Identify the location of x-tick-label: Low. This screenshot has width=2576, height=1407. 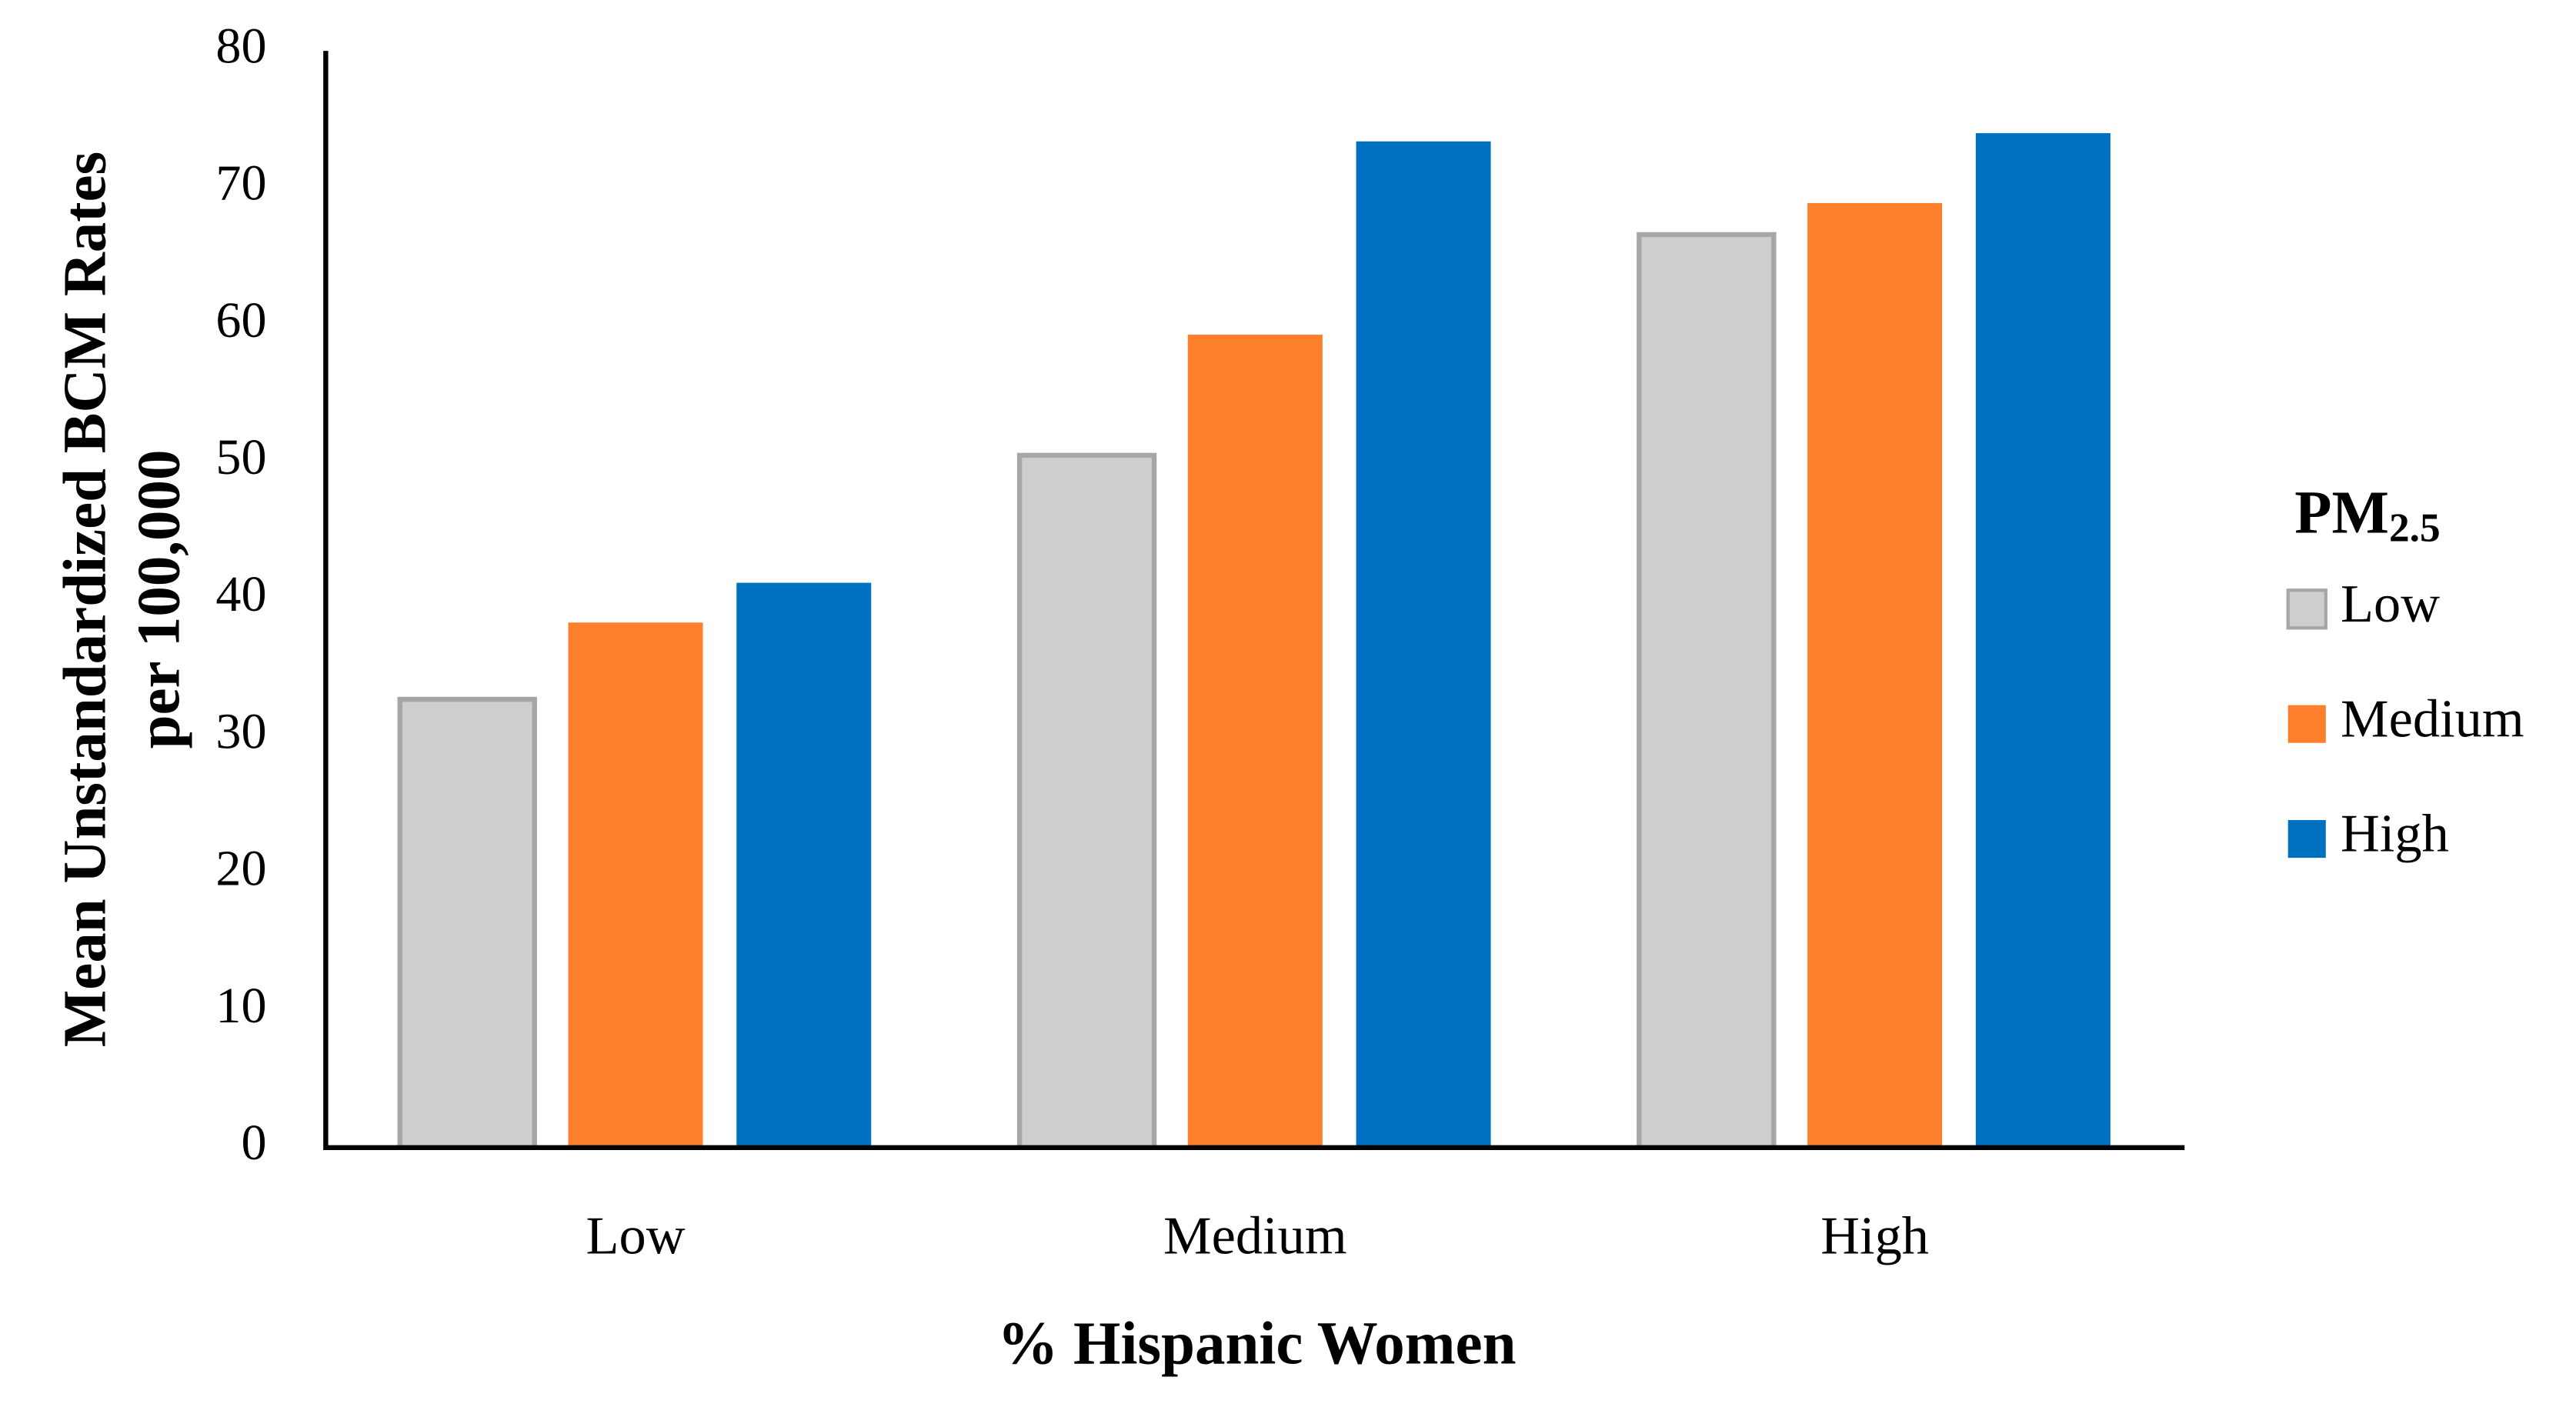
(635, 1236).